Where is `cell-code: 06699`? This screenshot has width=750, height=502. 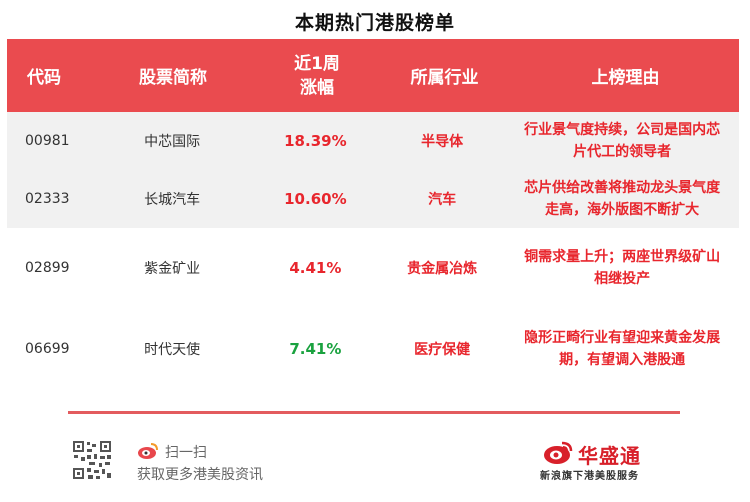 cell-code: 06699 is located at coordinates (47, 349).